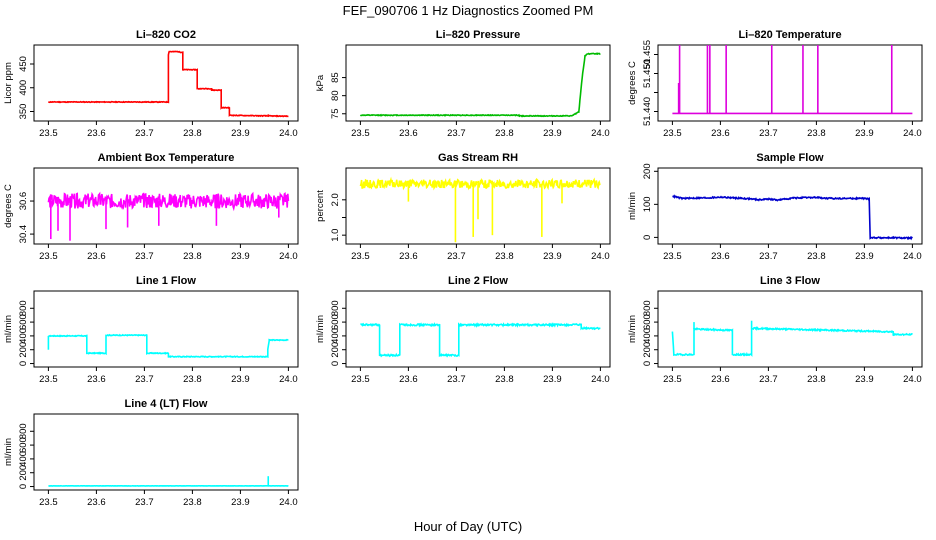 The width and height of the screenshot is (936, 540). I want to click on panel-title: Ambient Box Temperature, so click(166, 158).